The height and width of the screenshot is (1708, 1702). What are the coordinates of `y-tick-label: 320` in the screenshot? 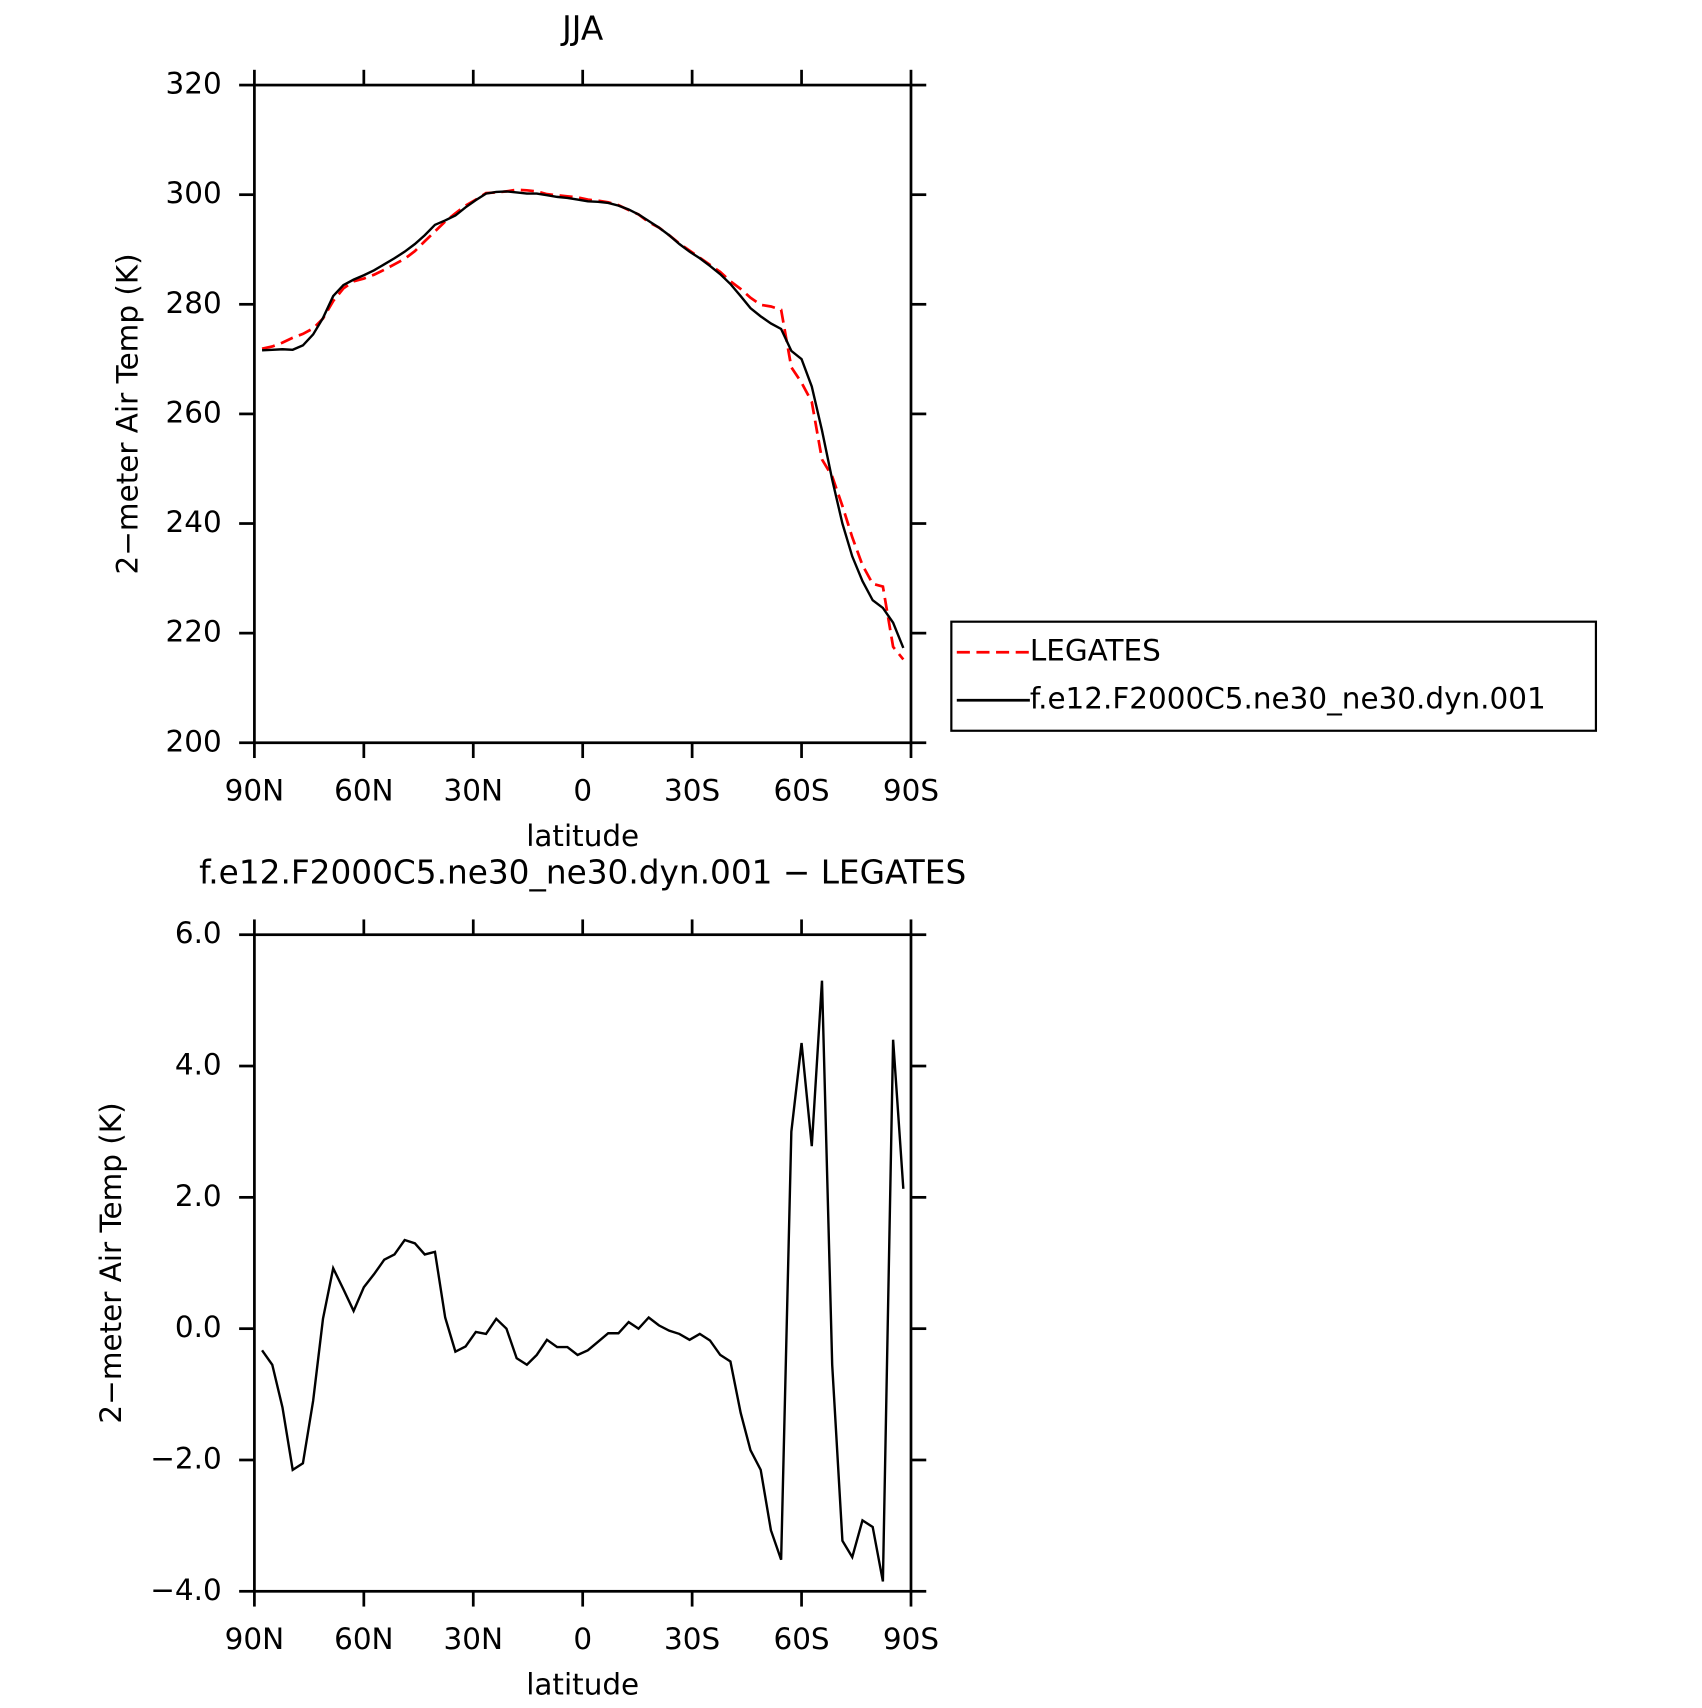 It's located at (193, 84).